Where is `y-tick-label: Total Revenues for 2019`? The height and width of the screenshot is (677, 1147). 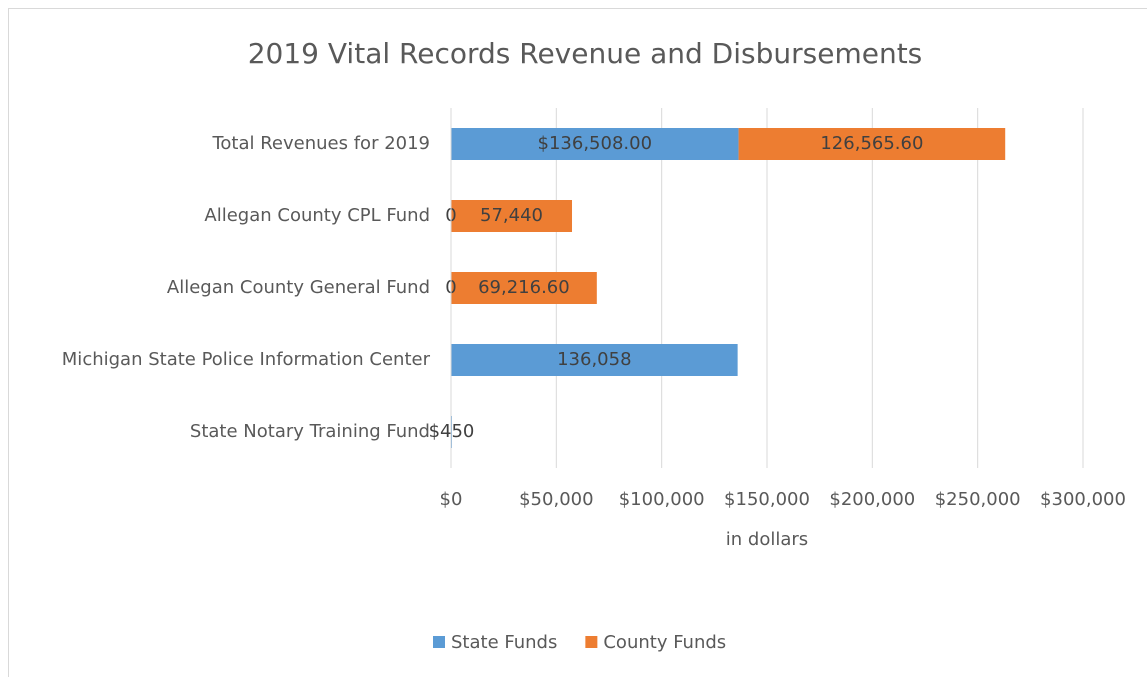
y-tick-label: Total Revenues for 2019 is located at coordinates (320, 143).